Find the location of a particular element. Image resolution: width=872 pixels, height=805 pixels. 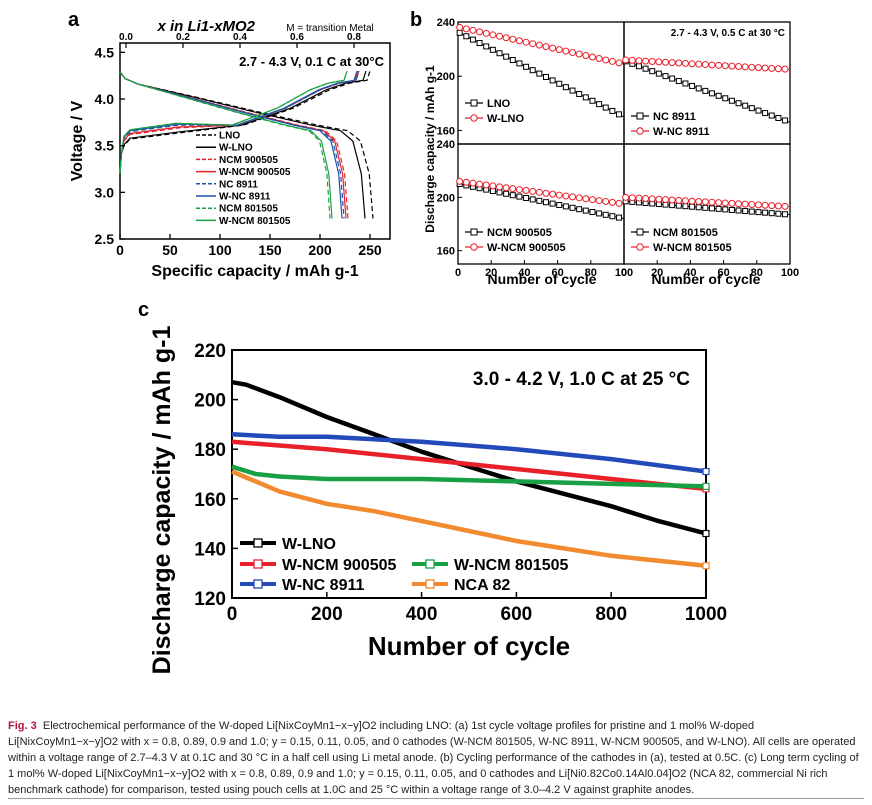

panel-b-xtick-label: 80 is located at coordinates (757, 273).